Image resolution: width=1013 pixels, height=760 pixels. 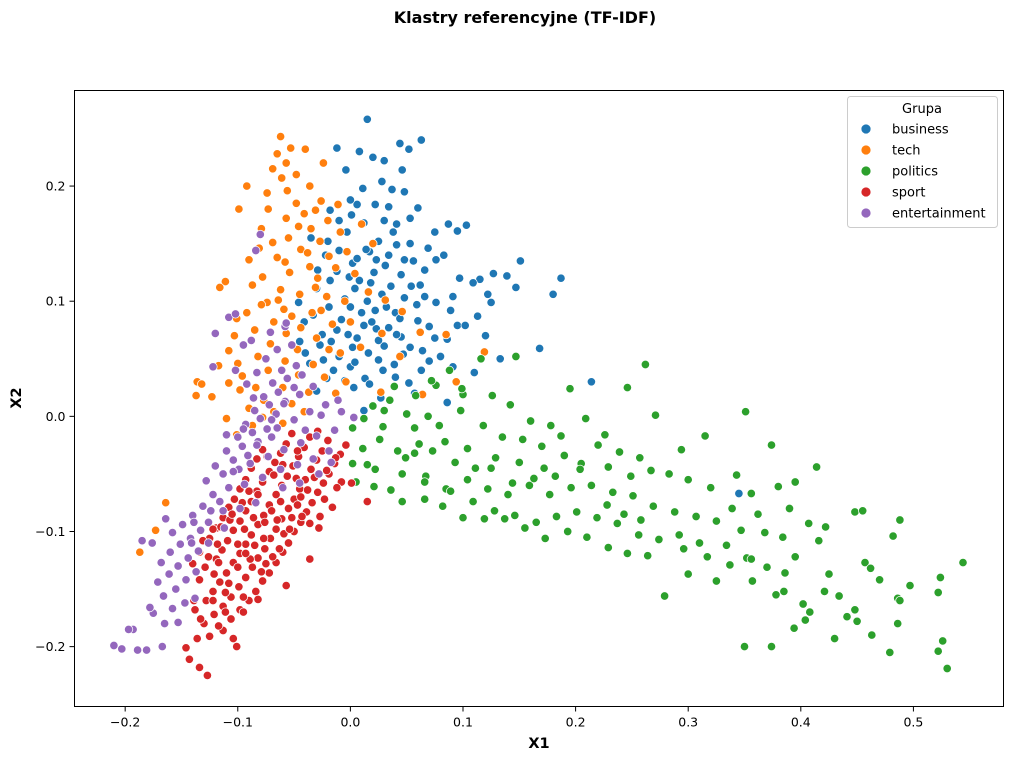 What do you see at coordinates (688, 722) in the screenshot?
I see `x-tick-label: 0.3` at bounding box center [688, 722].